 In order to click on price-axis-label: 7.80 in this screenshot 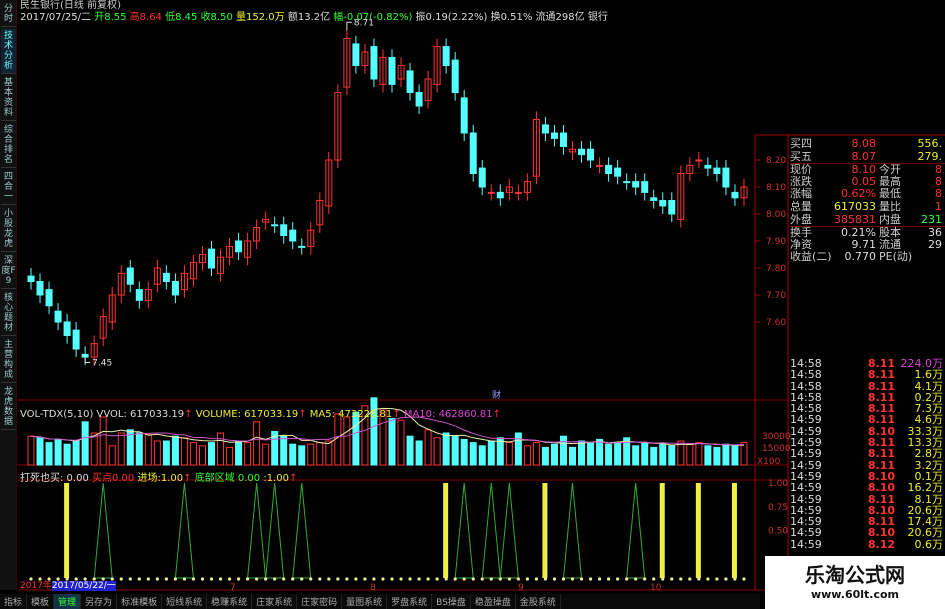, I will do `click(776, 269)`.